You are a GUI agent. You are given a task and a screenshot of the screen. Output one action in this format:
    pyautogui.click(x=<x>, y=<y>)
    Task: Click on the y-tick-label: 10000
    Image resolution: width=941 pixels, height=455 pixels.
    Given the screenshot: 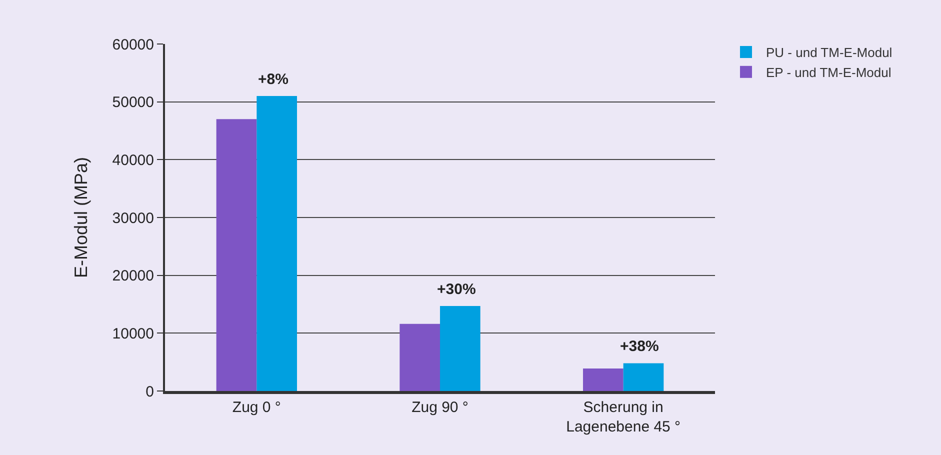 What is the action you would take?
    pyautogui.click(x=133, y=333)
    